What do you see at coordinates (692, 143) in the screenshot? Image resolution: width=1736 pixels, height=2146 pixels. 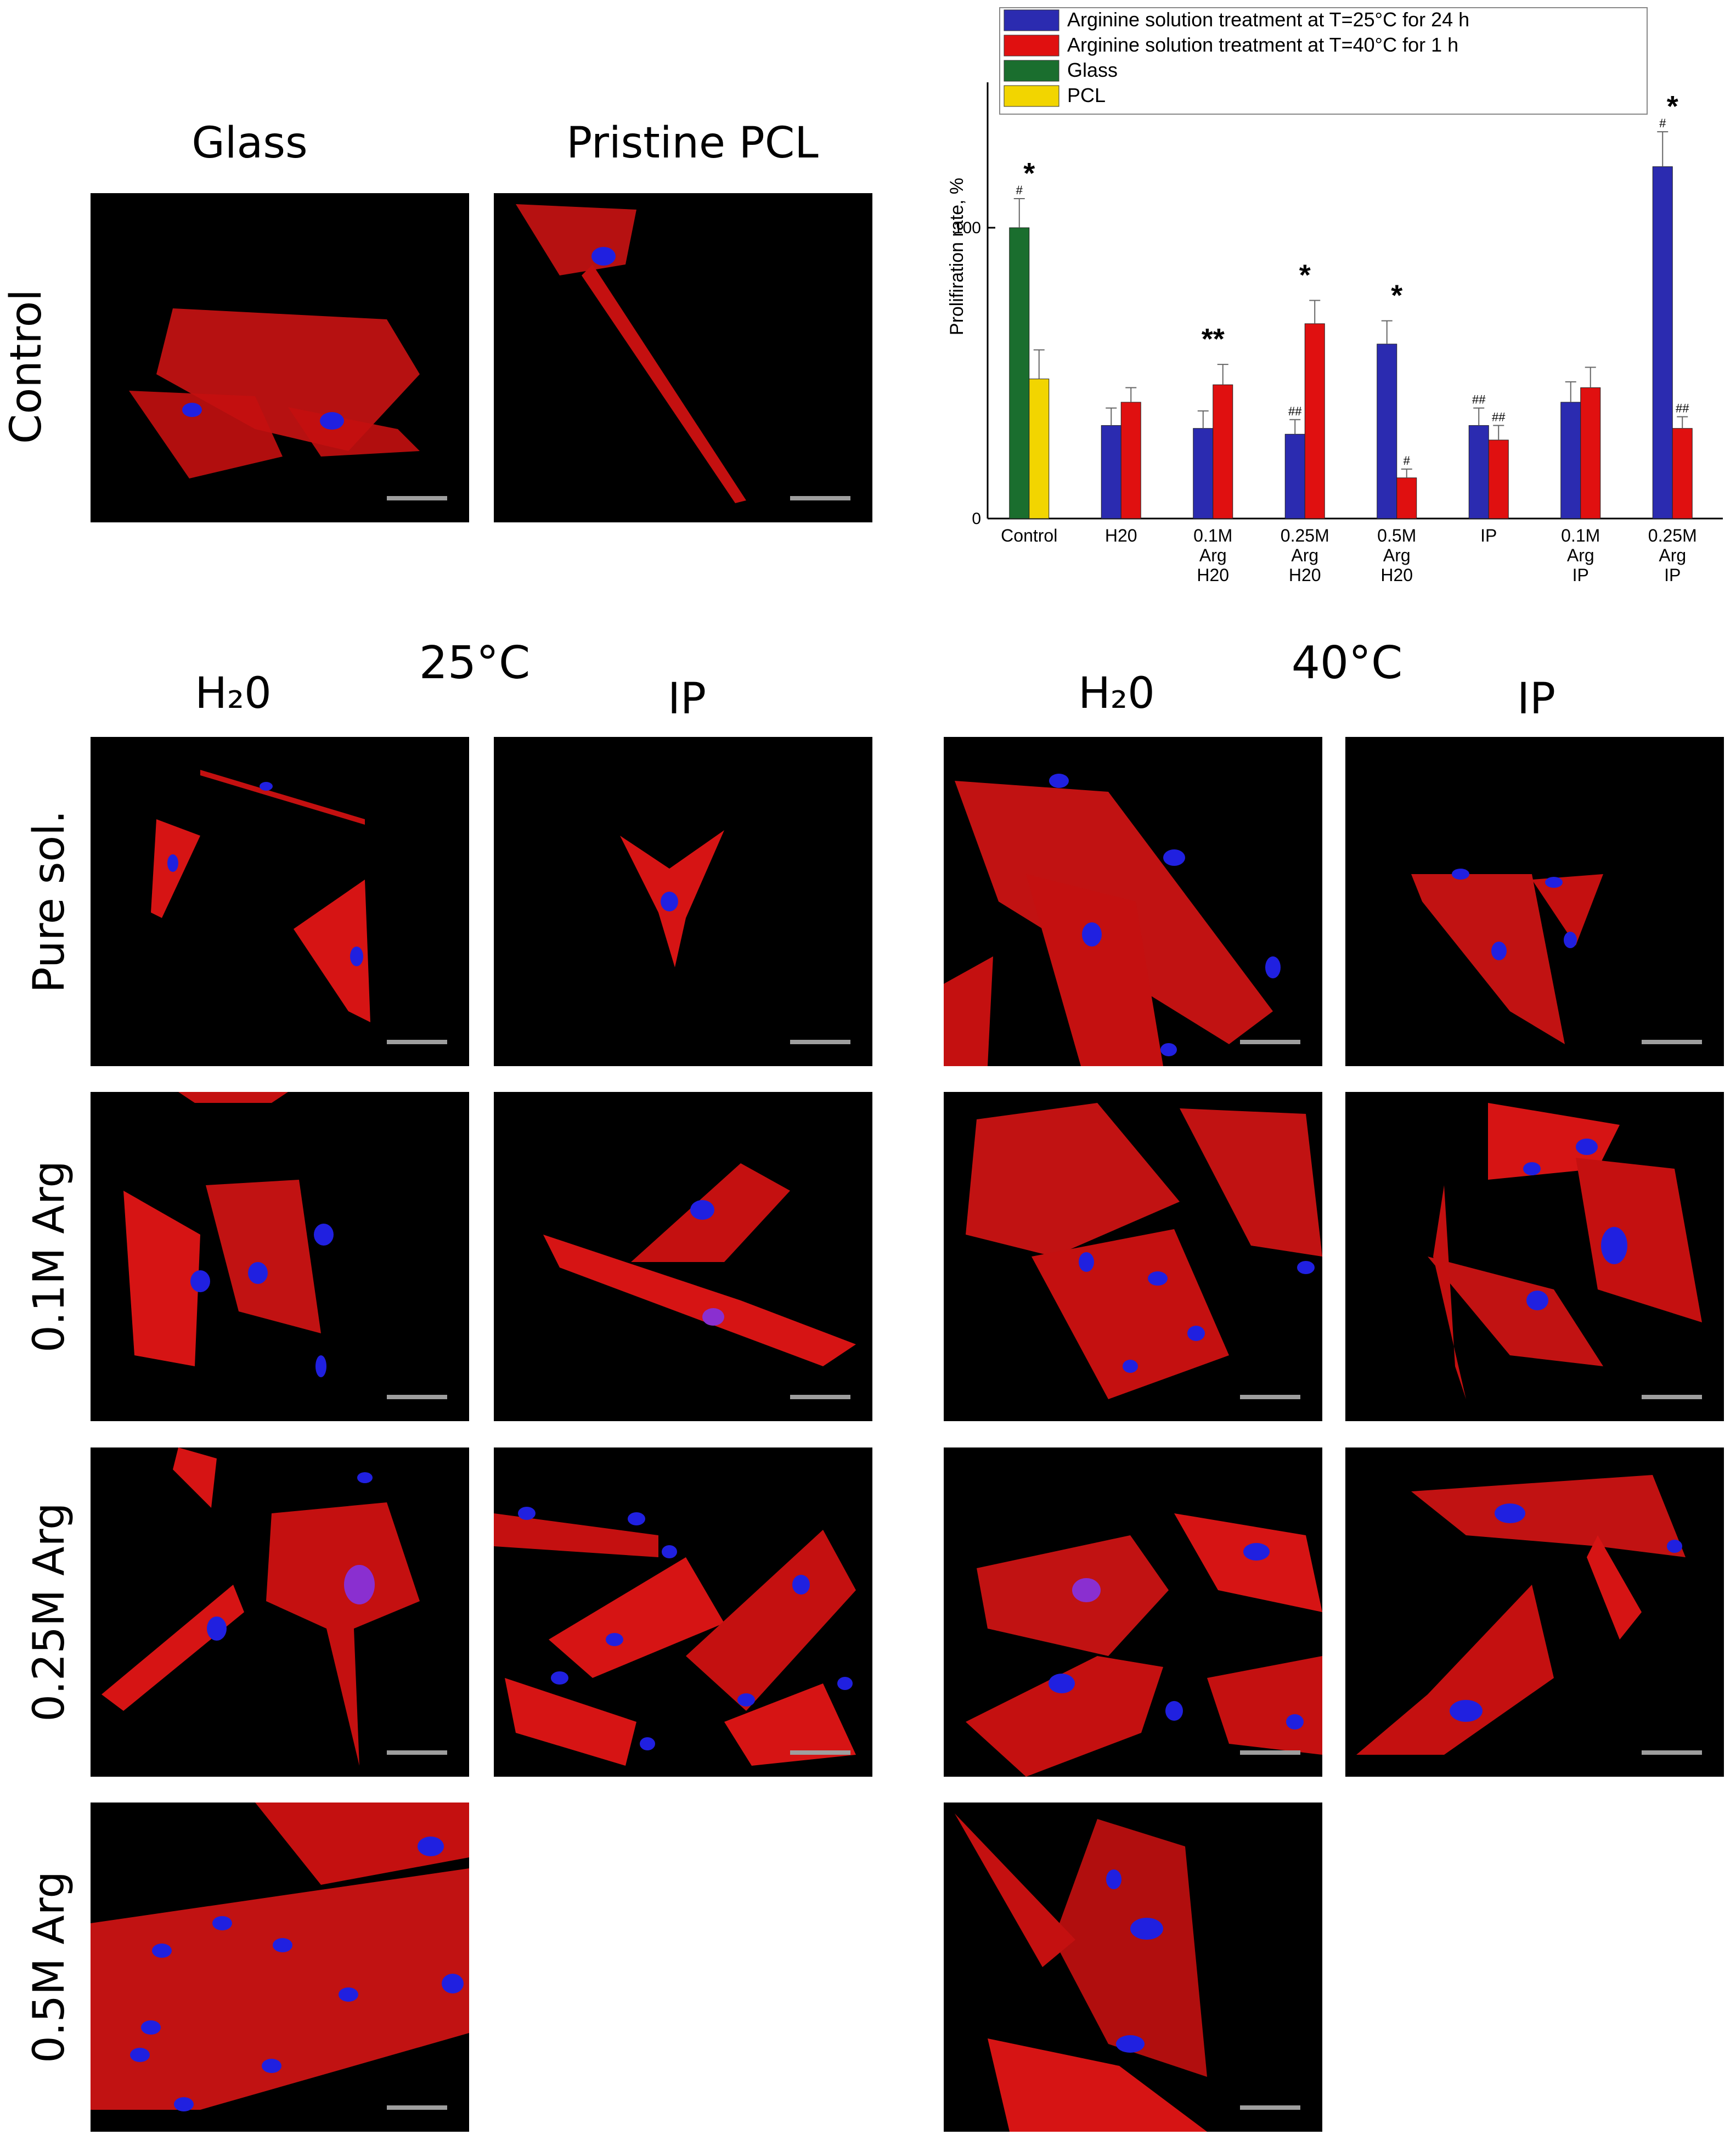 I see `column-label-pristine-pcl: Pristine PCL` at bounding box center [692, 143].